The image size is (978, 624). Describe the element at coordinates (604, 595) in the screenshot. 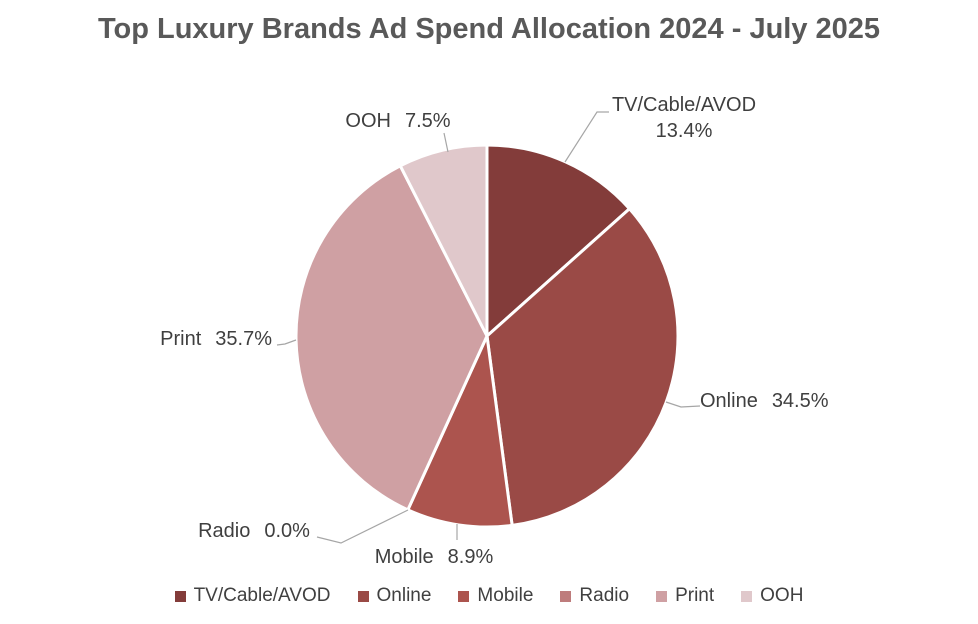

I see `legend-label: Radio` at that location.